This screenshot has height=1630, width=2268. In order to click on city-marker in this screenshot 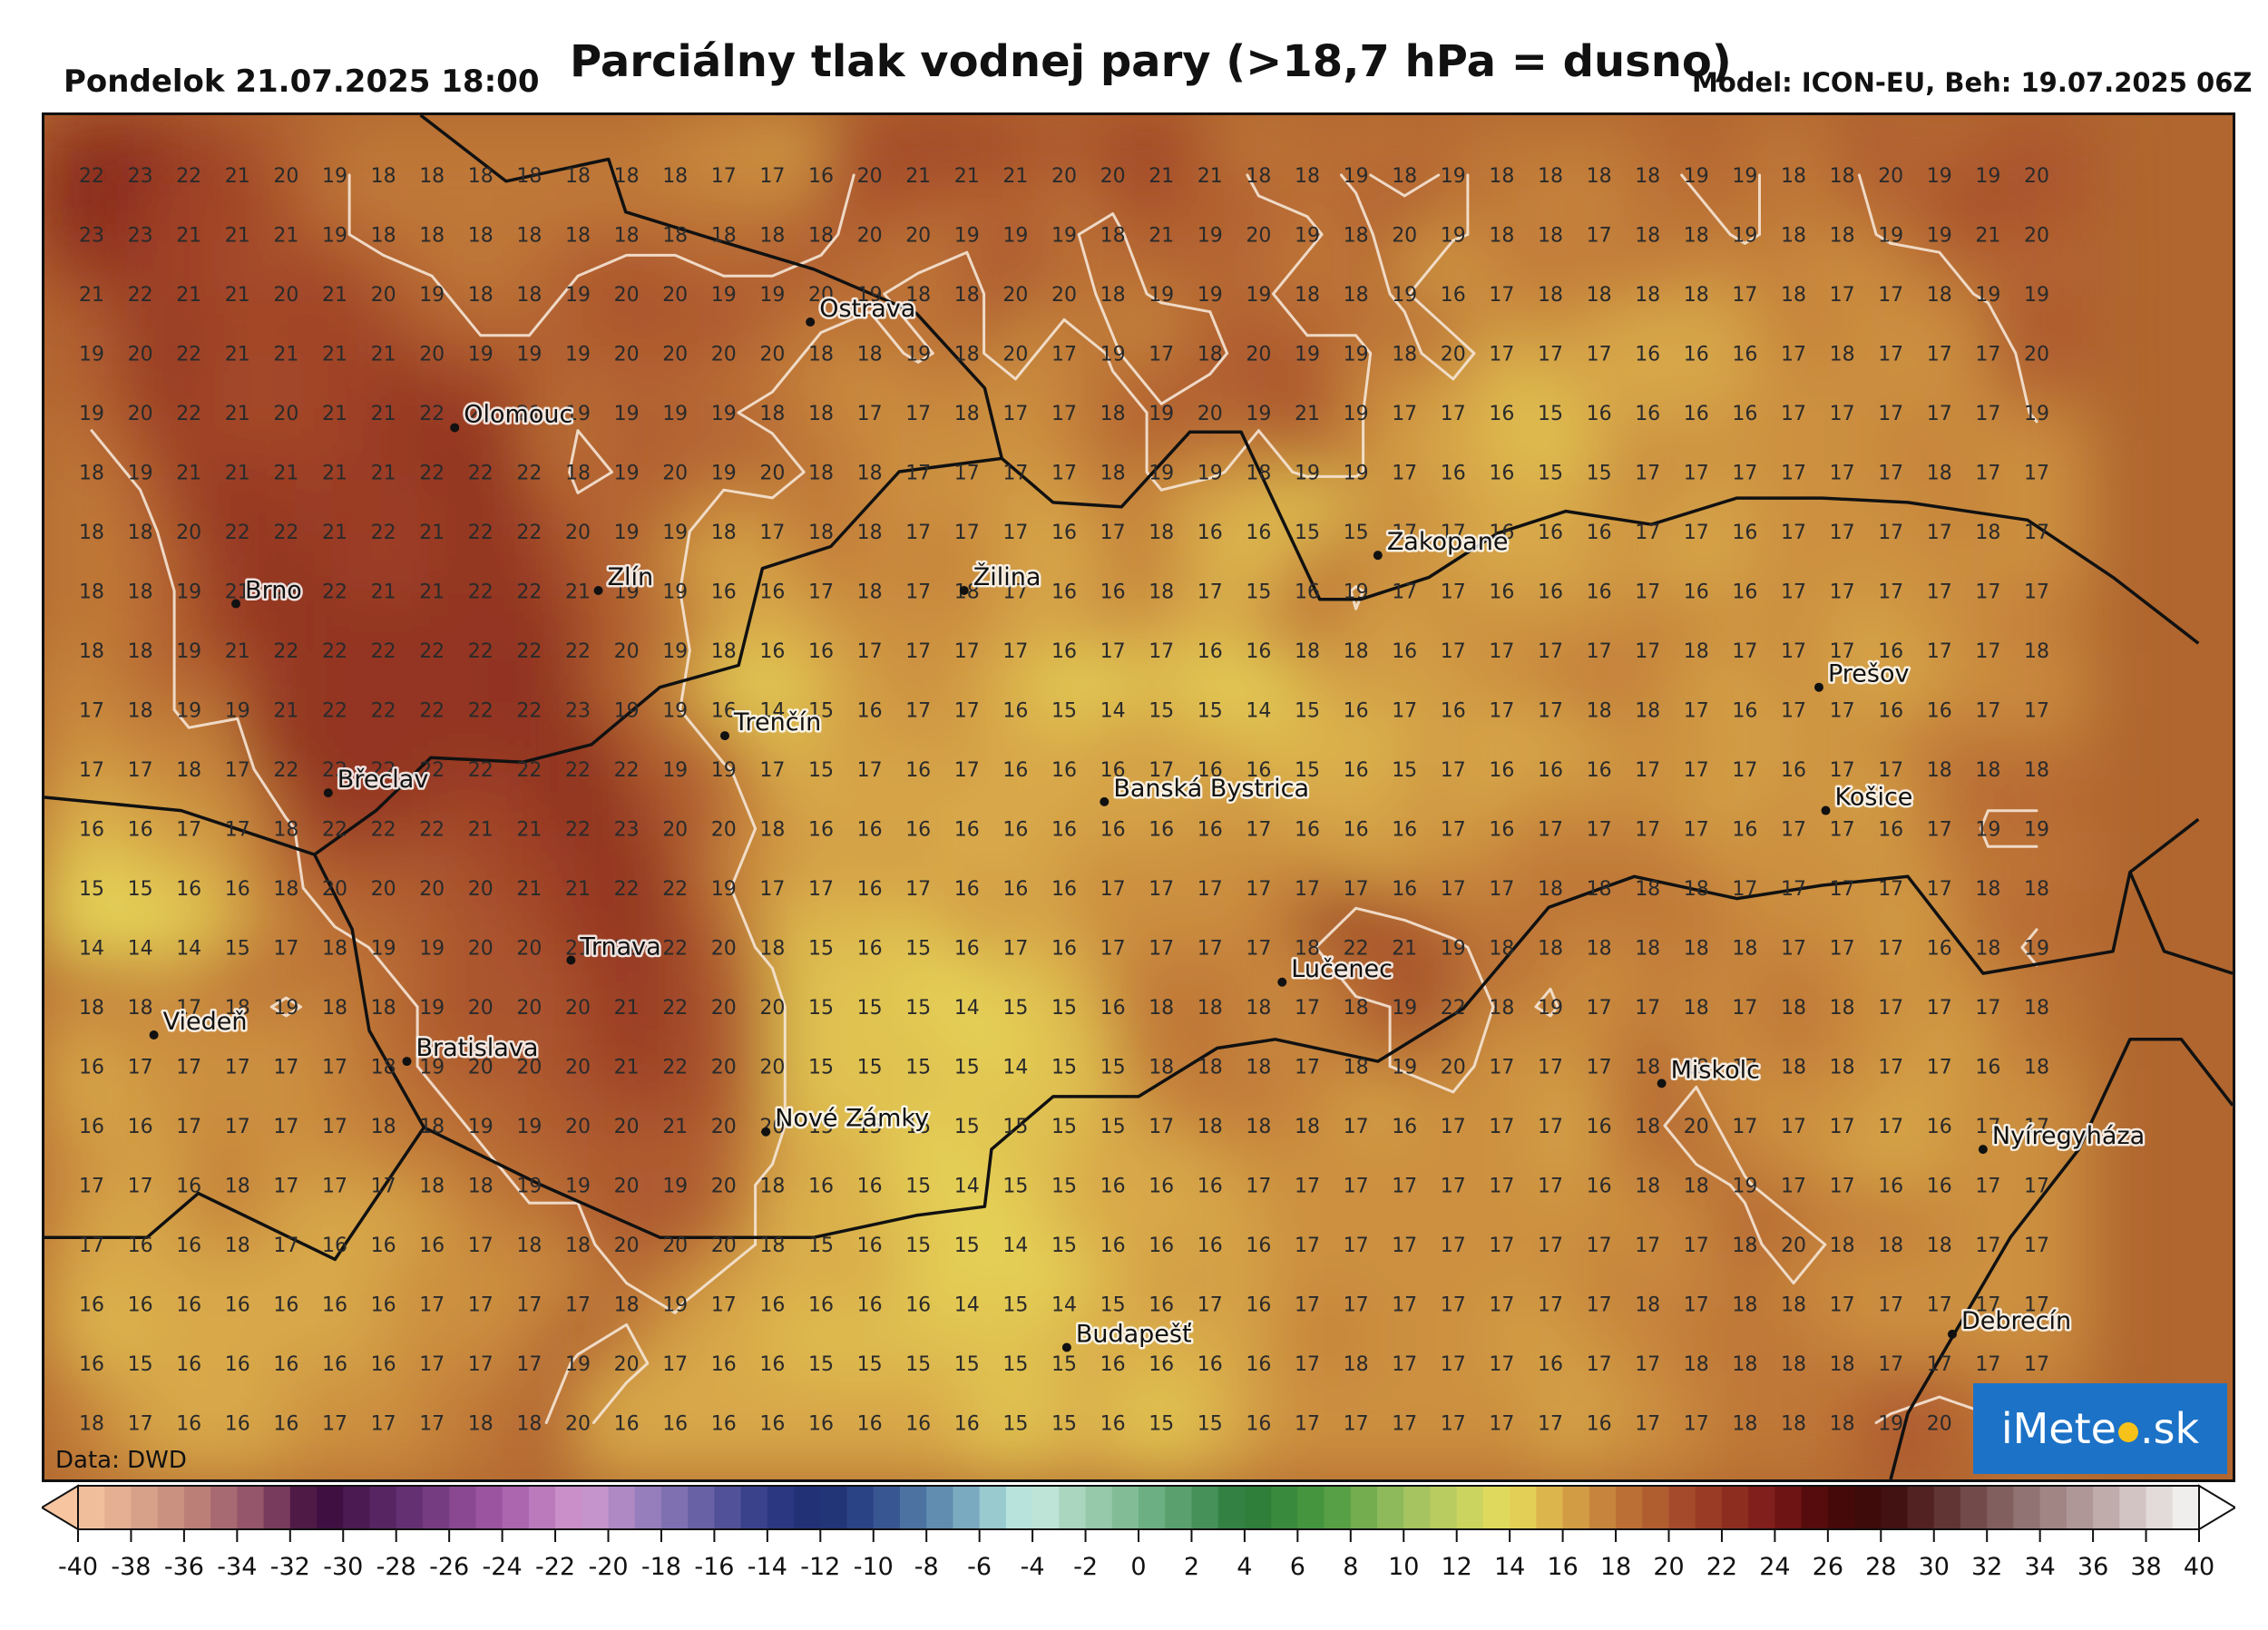, I will do `click(766, 1132)`.